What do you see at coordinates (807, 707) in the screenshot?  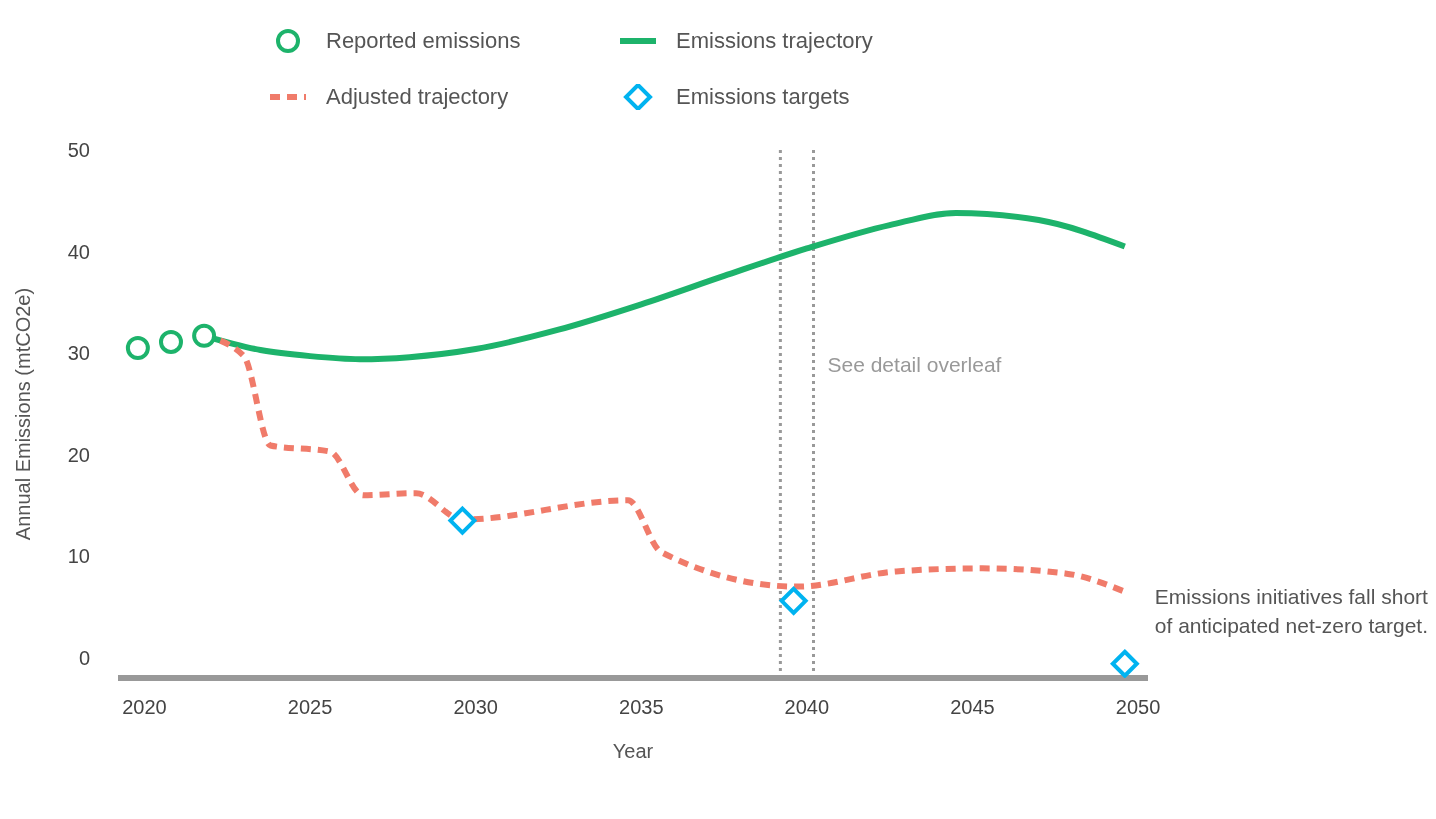 I see `x-tick-label: 2040` at bounding box center [807, 707].